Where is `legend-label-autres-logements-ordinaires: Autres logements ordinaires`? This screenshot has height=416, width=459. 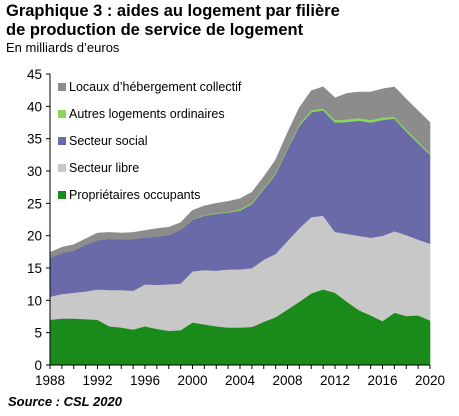
legend-label-autres-logements-ordinaires: Autres logements ordinaires is located at coordinates (147, 114).